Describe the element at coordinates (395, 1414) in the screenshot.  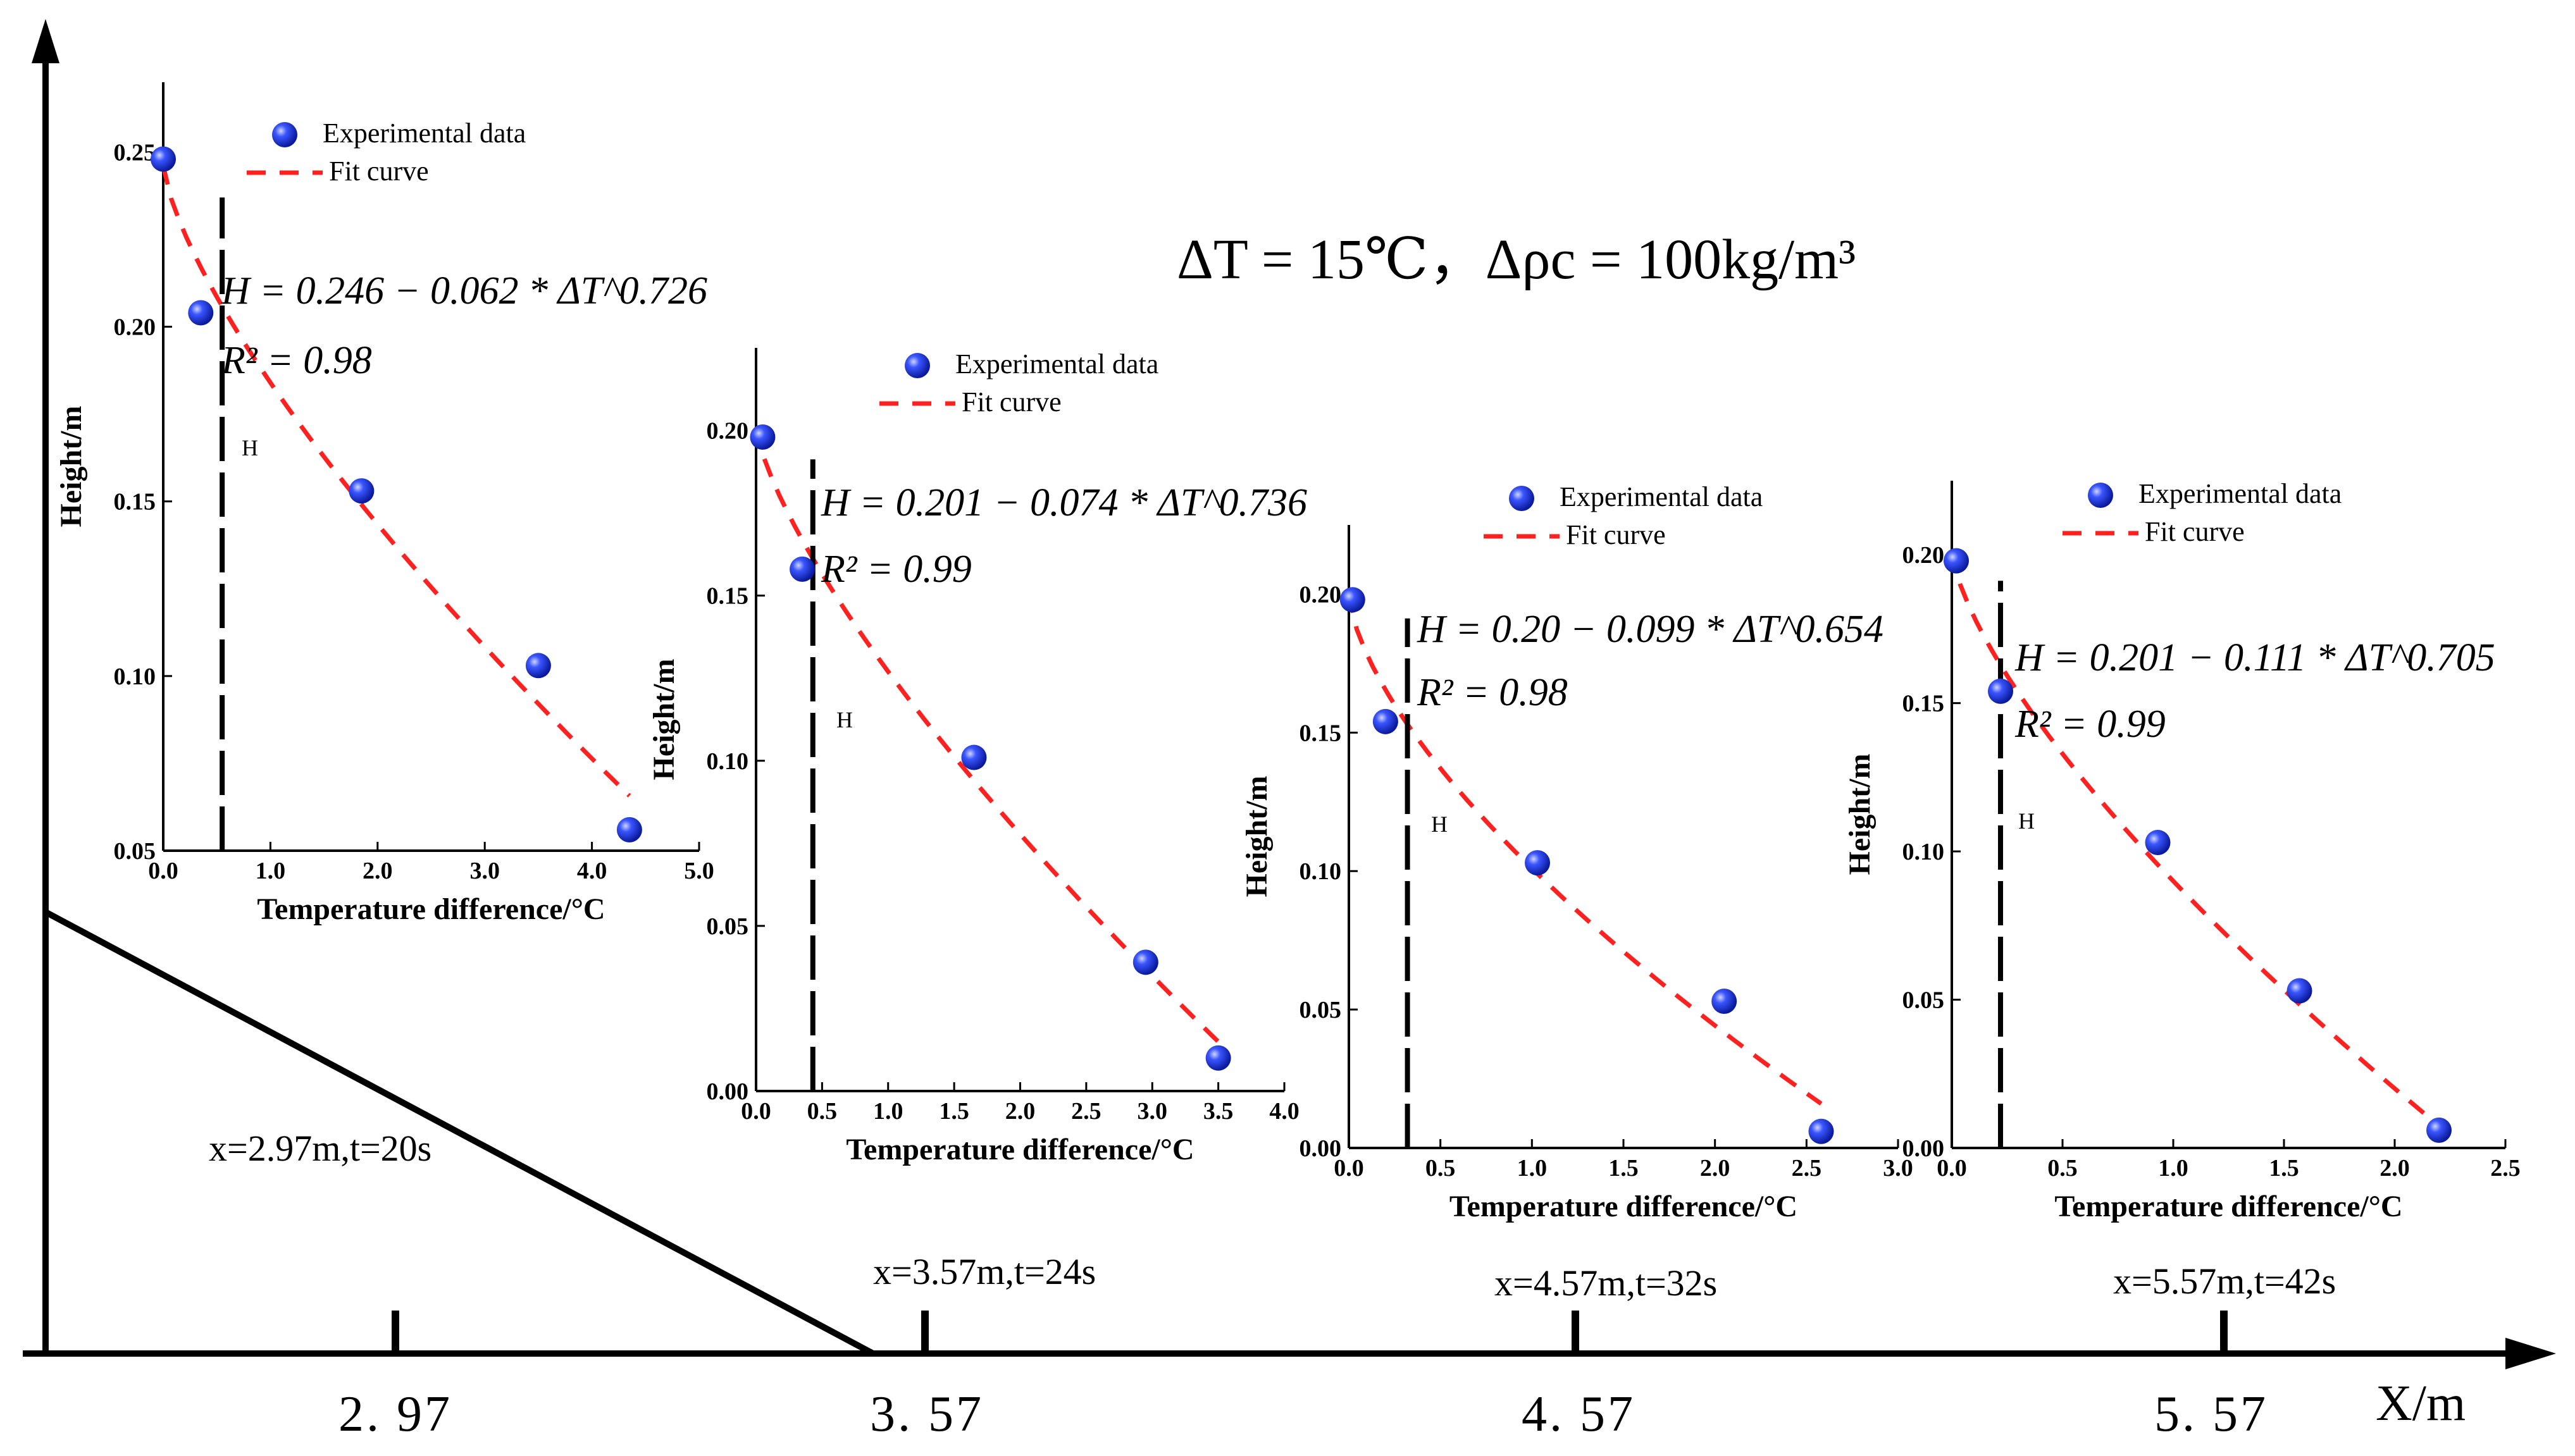
I see `main-x-tick-label: 2. 97` at that location.